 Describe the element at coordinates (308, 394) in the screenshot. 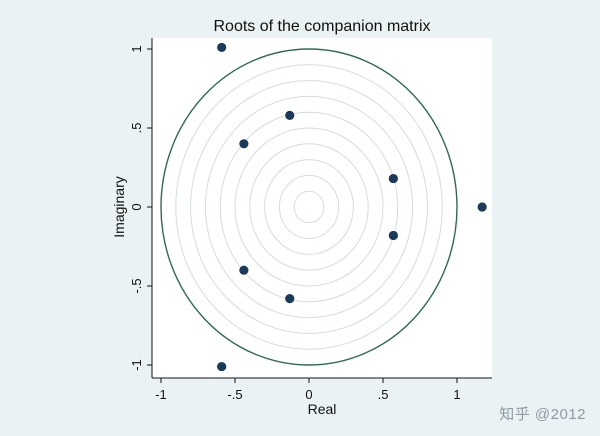

I see `x-tick-label: 0` at that location.